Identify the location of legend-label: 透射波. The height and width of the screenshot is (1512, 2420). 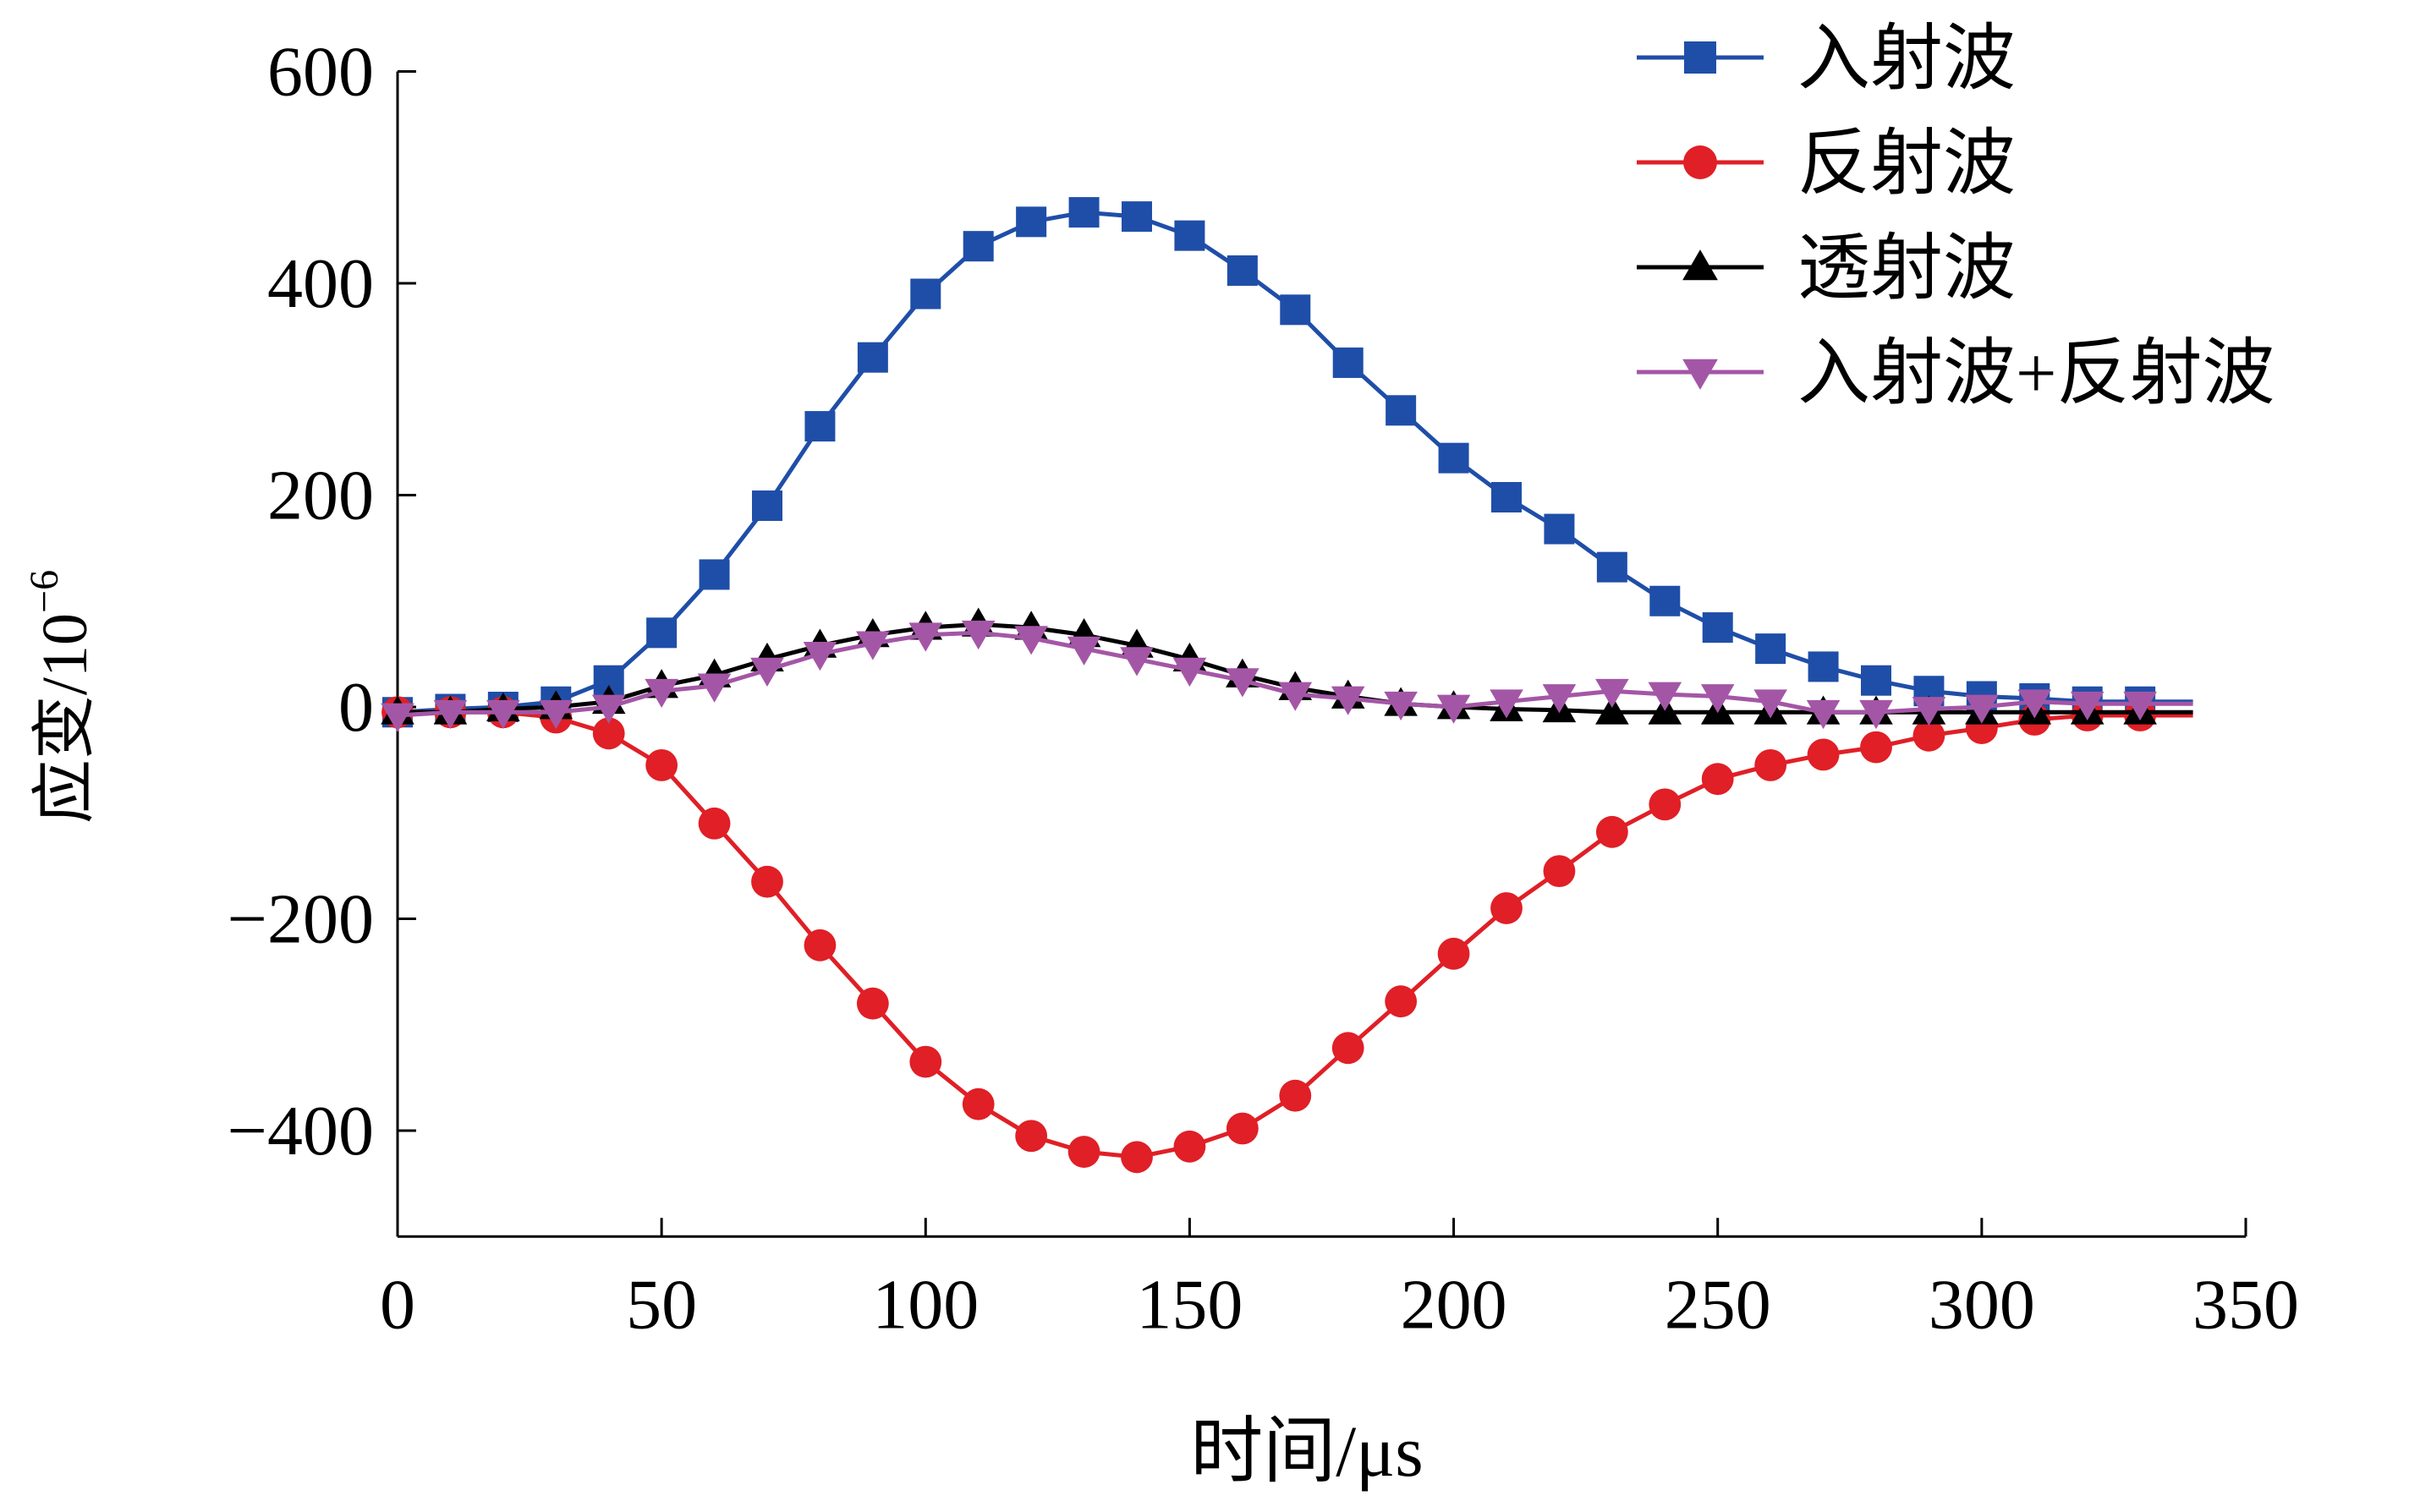
(1906, 268).